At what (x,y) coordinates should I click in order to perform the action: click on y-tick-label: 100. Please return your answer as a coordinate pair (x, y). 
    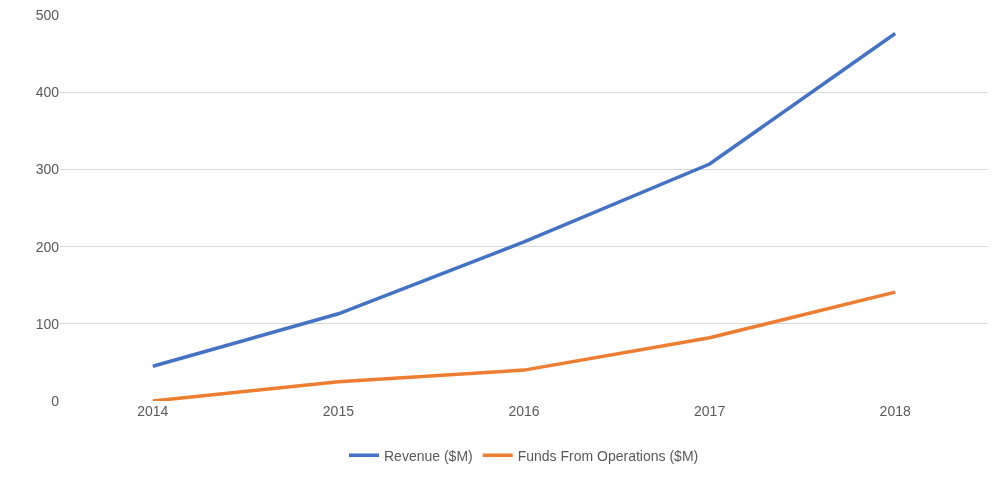
    Looking at the image, I should click on (47, 323).